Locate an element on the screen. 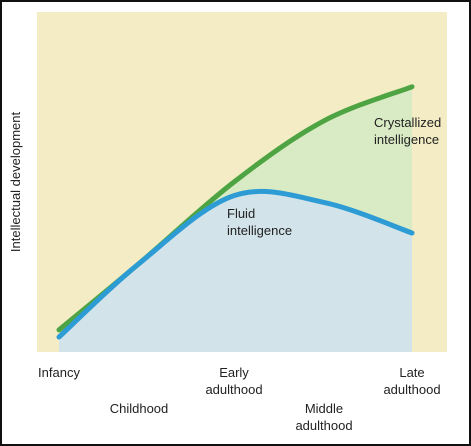 This screenshot has height=446, width=471. x-tick-label: Late adulthood is located at coordinates (412, 381).